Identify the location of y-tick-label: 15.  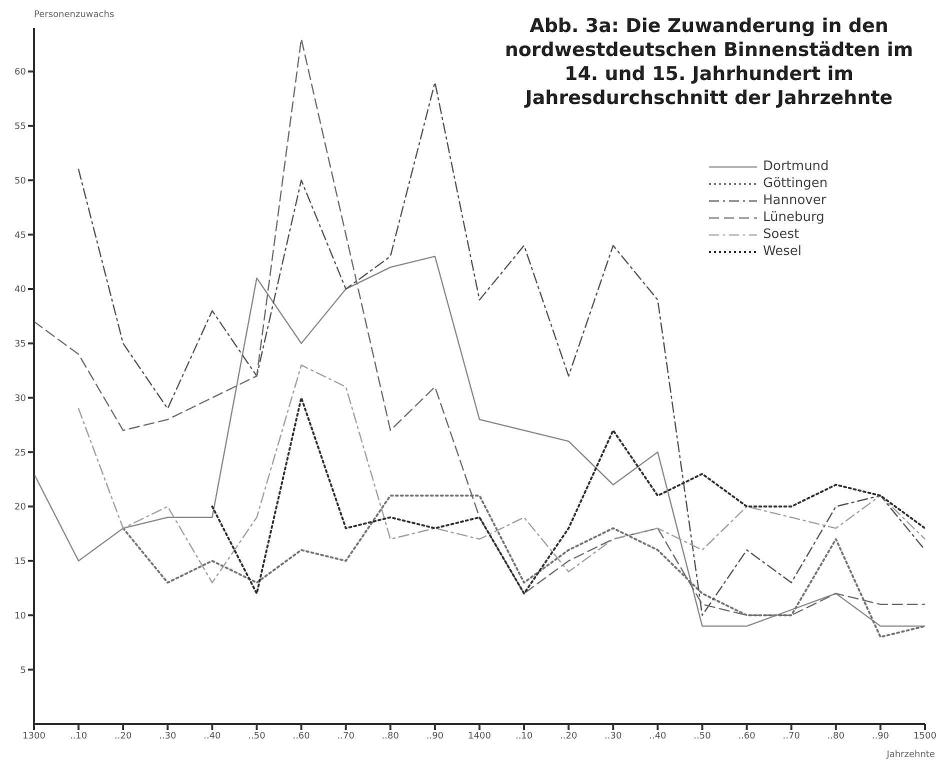
(20, 562).